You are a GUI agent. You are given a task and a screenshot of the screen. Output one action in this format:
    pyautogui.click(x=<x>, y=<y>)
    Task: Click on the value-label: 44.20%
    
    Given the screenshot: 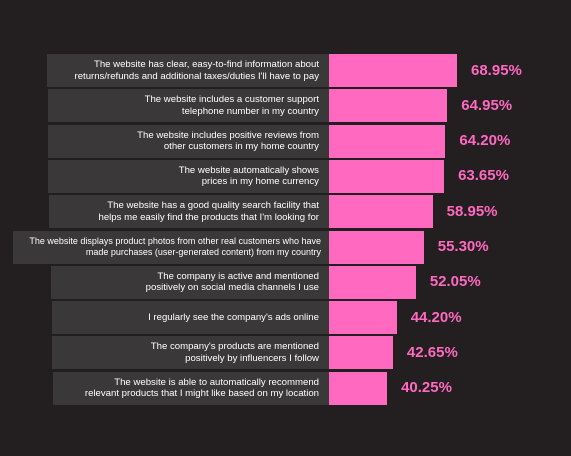 What is the action you would take?
    pyautogui.click(x=436, y=317)
    